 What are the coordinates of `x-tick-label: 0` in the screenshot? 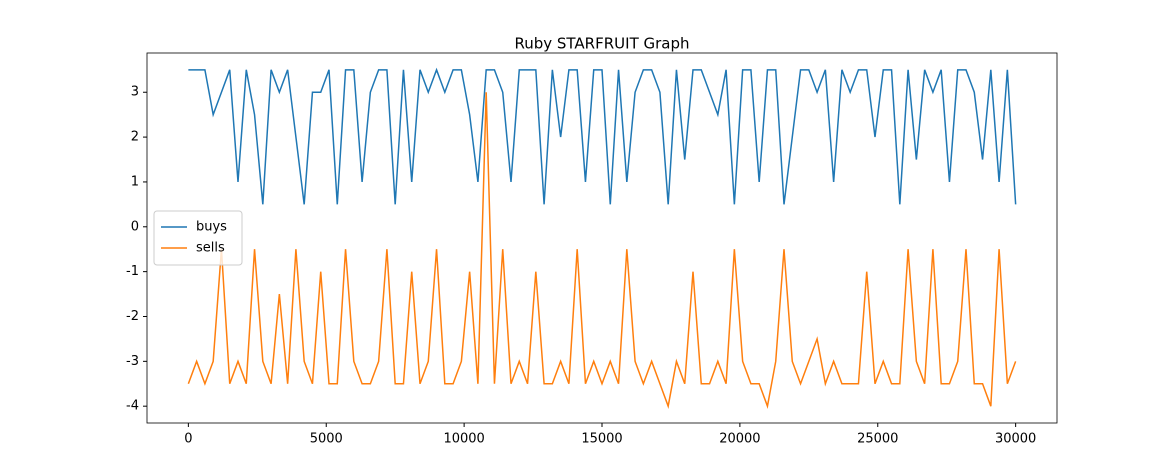 It's located at (188, 439).